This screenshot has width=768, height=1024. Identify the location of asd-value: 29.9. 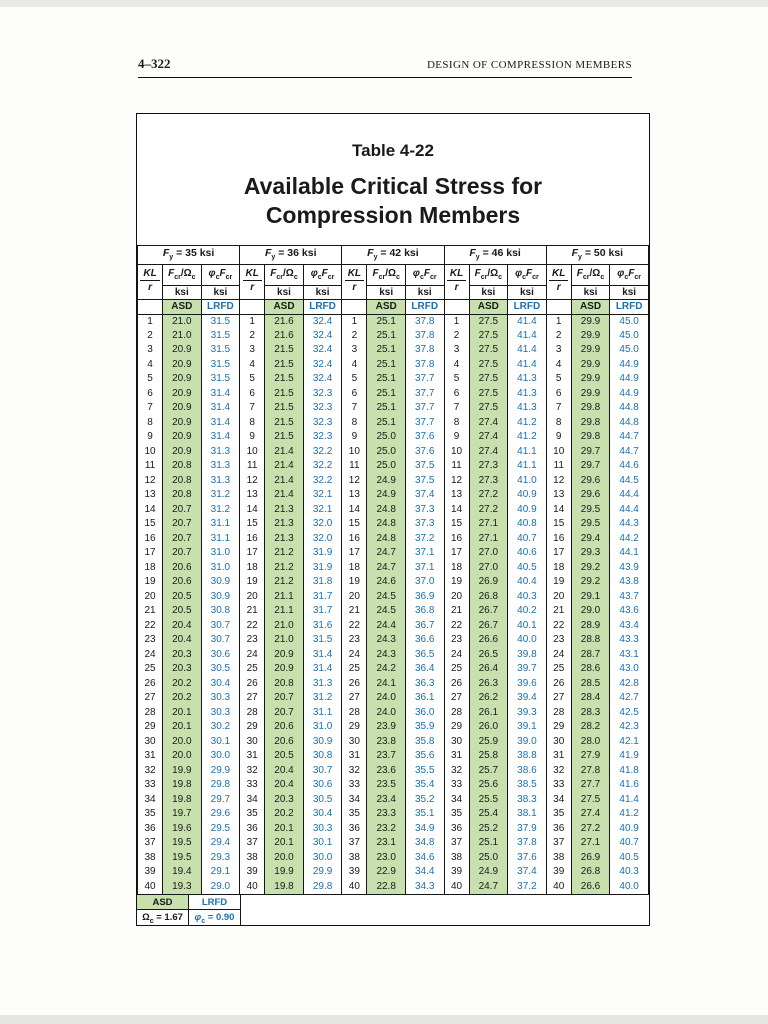
(591, 350).